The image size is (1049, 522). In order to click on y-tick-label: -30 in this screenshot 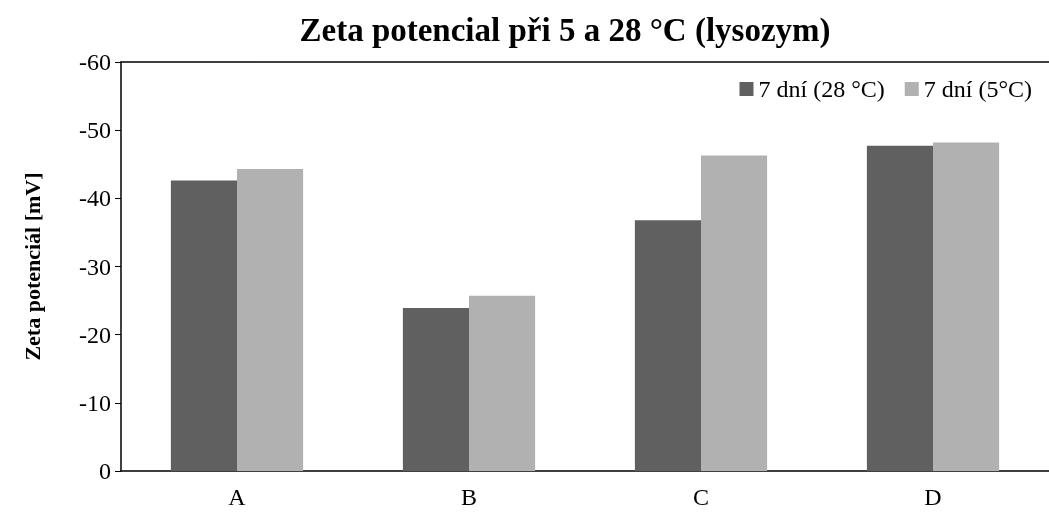, I will do `click(95, 266)`.